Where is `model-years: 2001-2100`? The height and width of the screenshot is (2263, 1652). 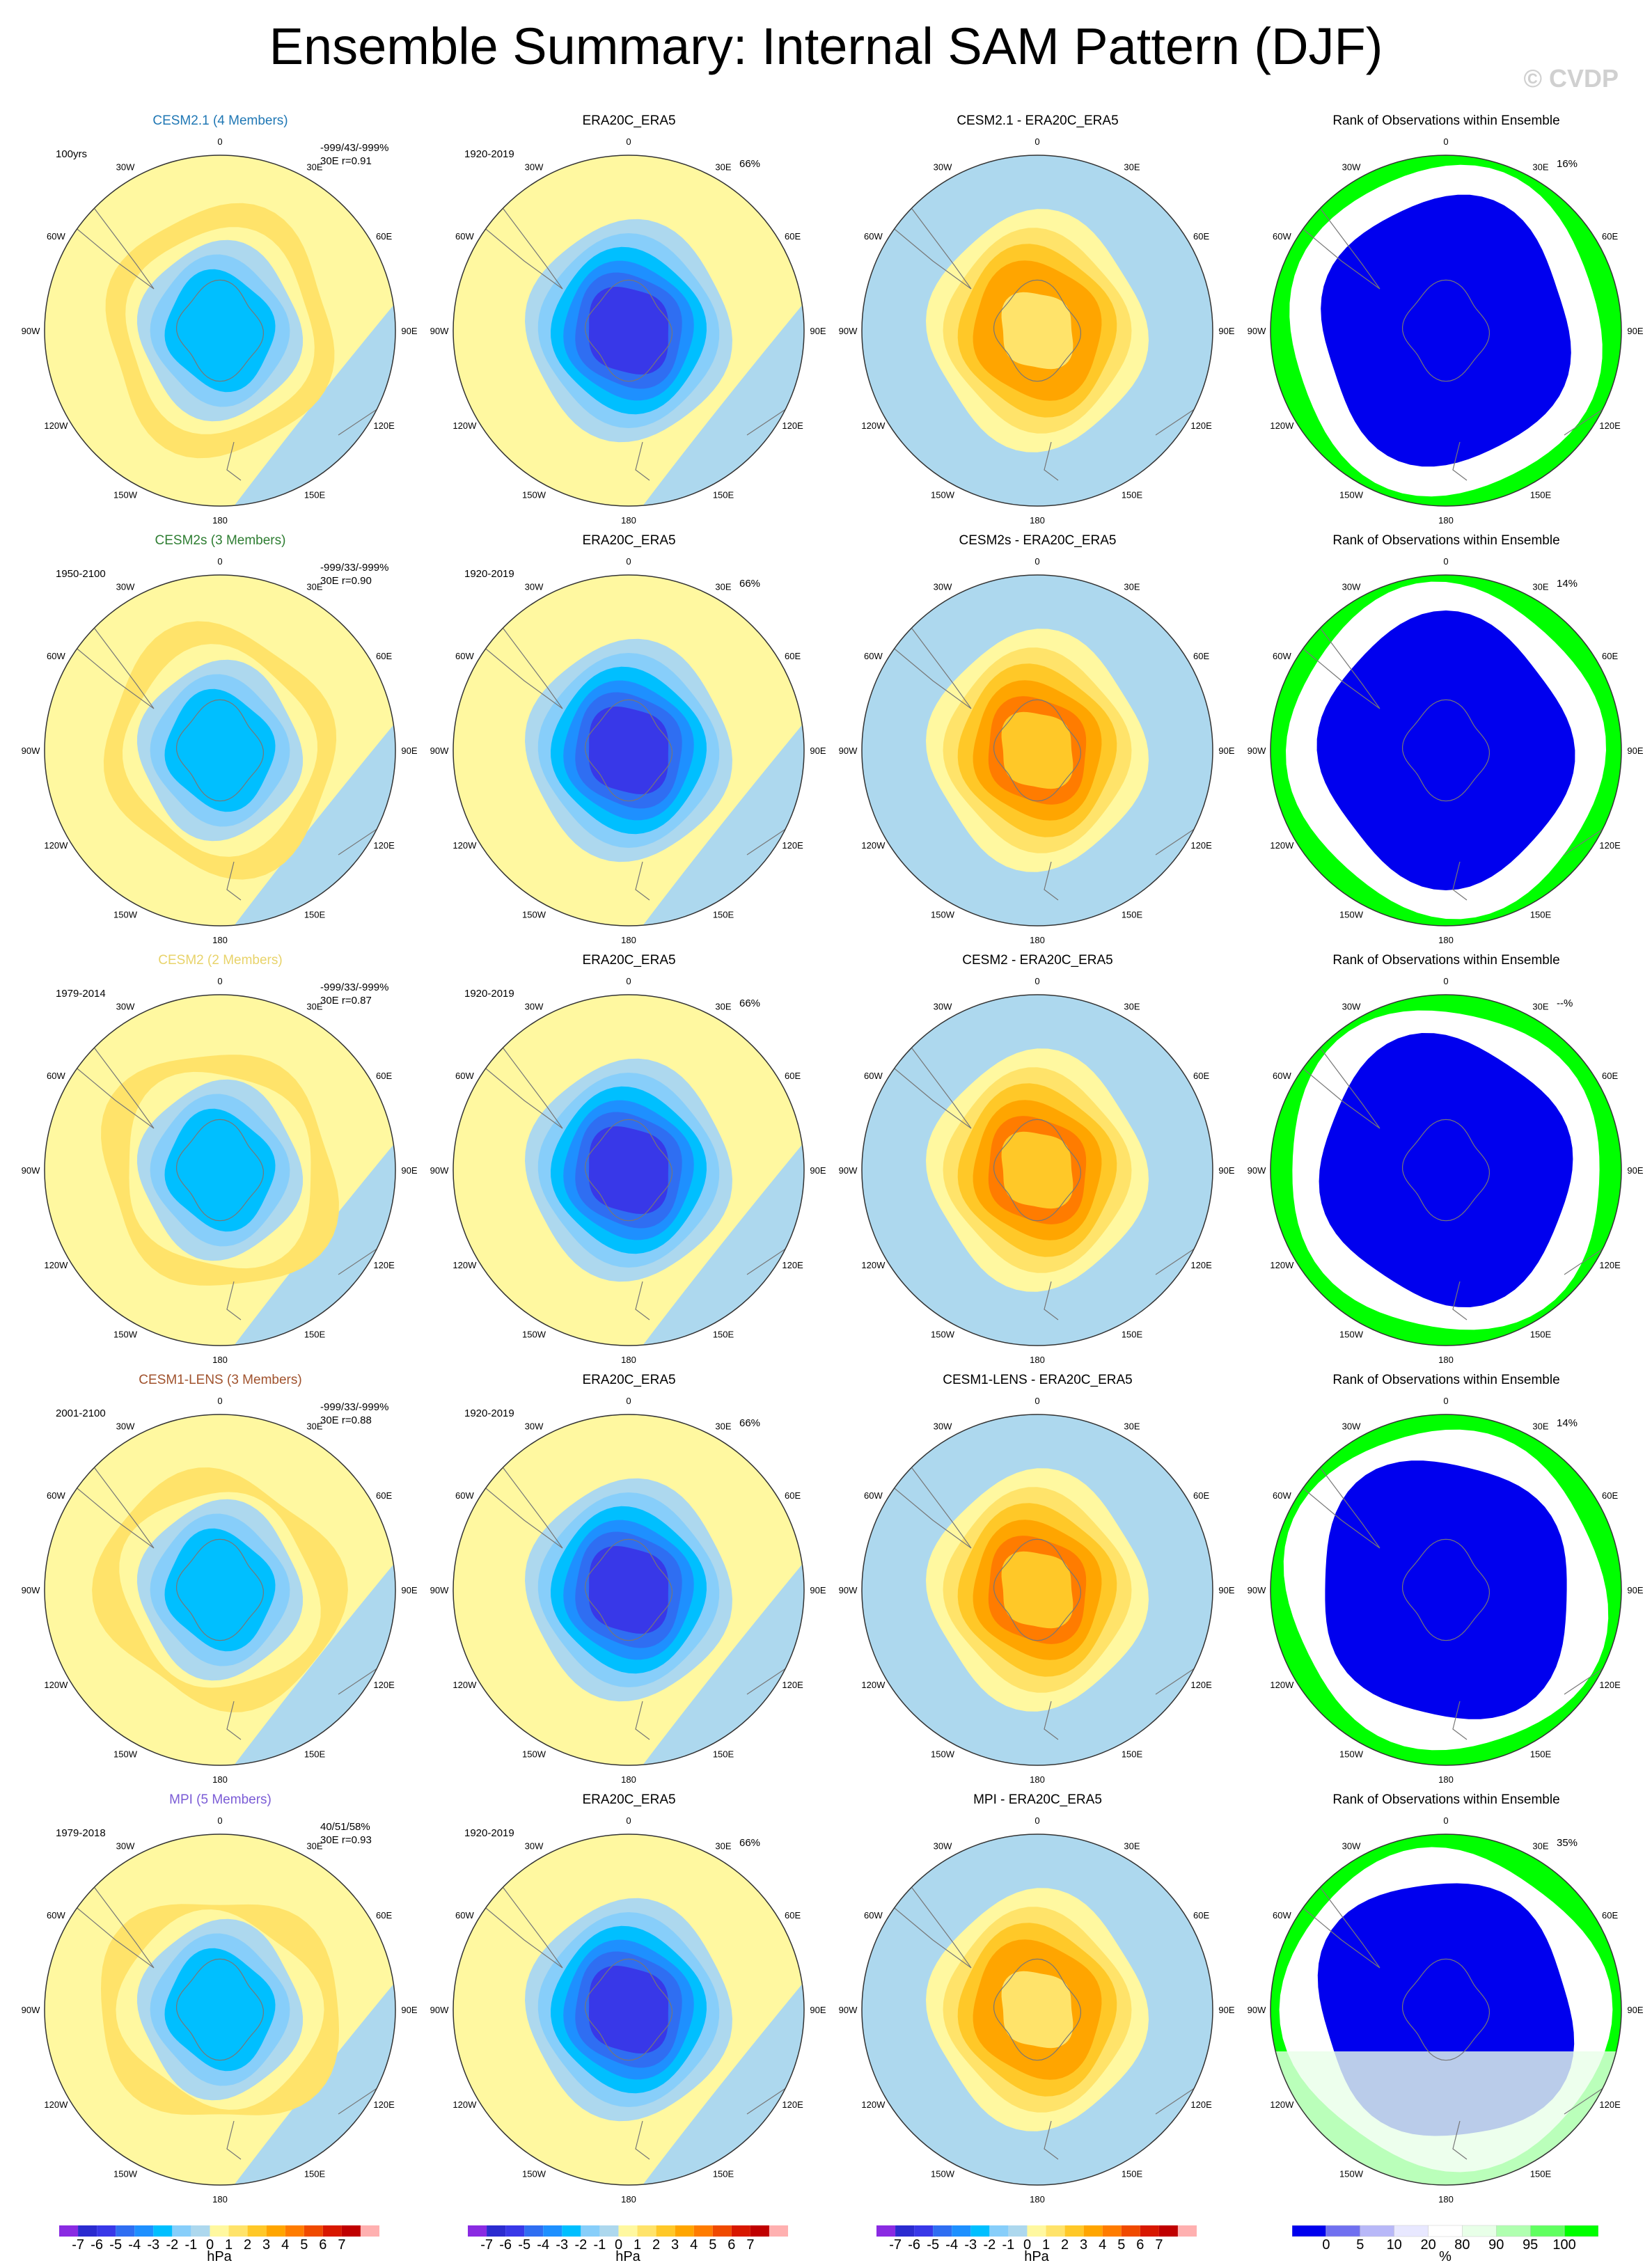
model-years: 2001-2100 is located at coordinates (81, 1414).